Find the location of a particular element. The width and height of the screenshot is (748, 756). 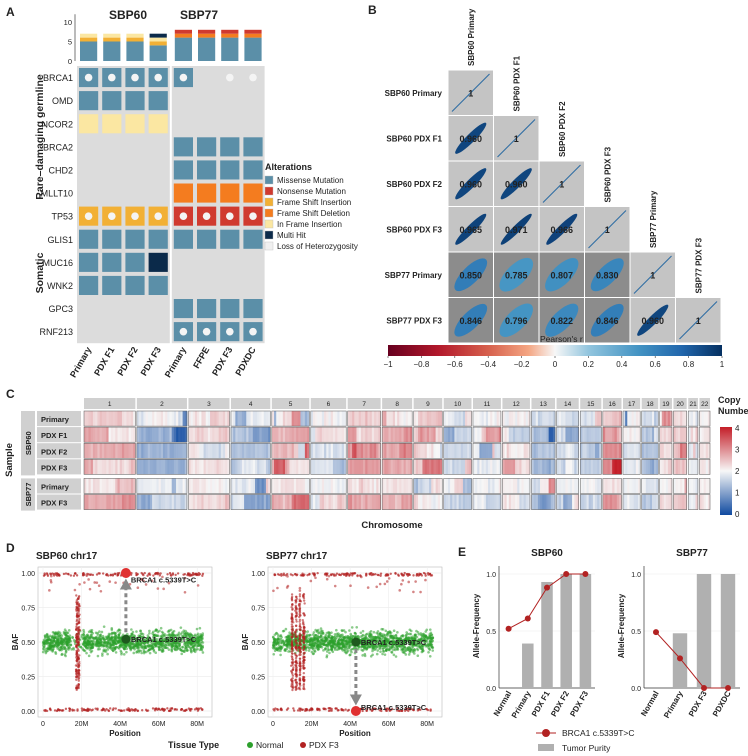

chromosome-label: 3 is located at coordinates (209, 404).